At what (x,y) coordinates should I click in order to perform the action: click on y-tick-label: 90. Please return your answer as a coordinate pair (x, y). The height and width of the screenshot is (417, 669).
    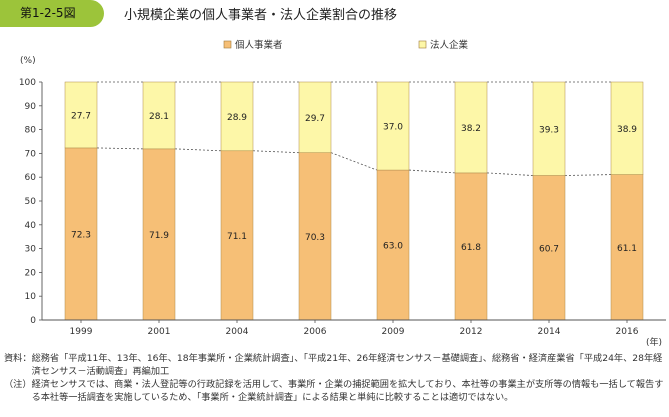
    Looking at the image, I should click on (31, 107).